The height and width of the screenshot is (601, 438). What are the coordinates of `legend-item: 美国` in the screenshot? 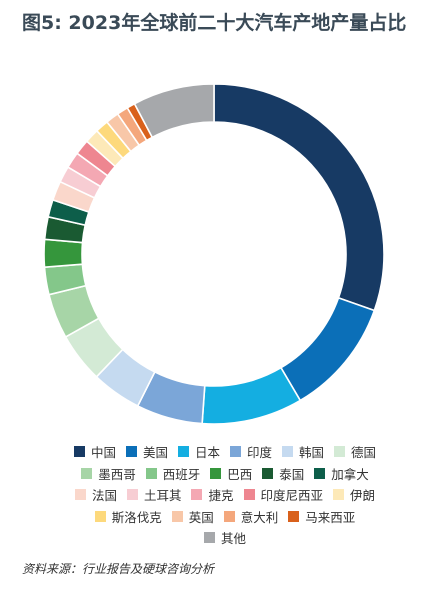 It's located at (146, 451).